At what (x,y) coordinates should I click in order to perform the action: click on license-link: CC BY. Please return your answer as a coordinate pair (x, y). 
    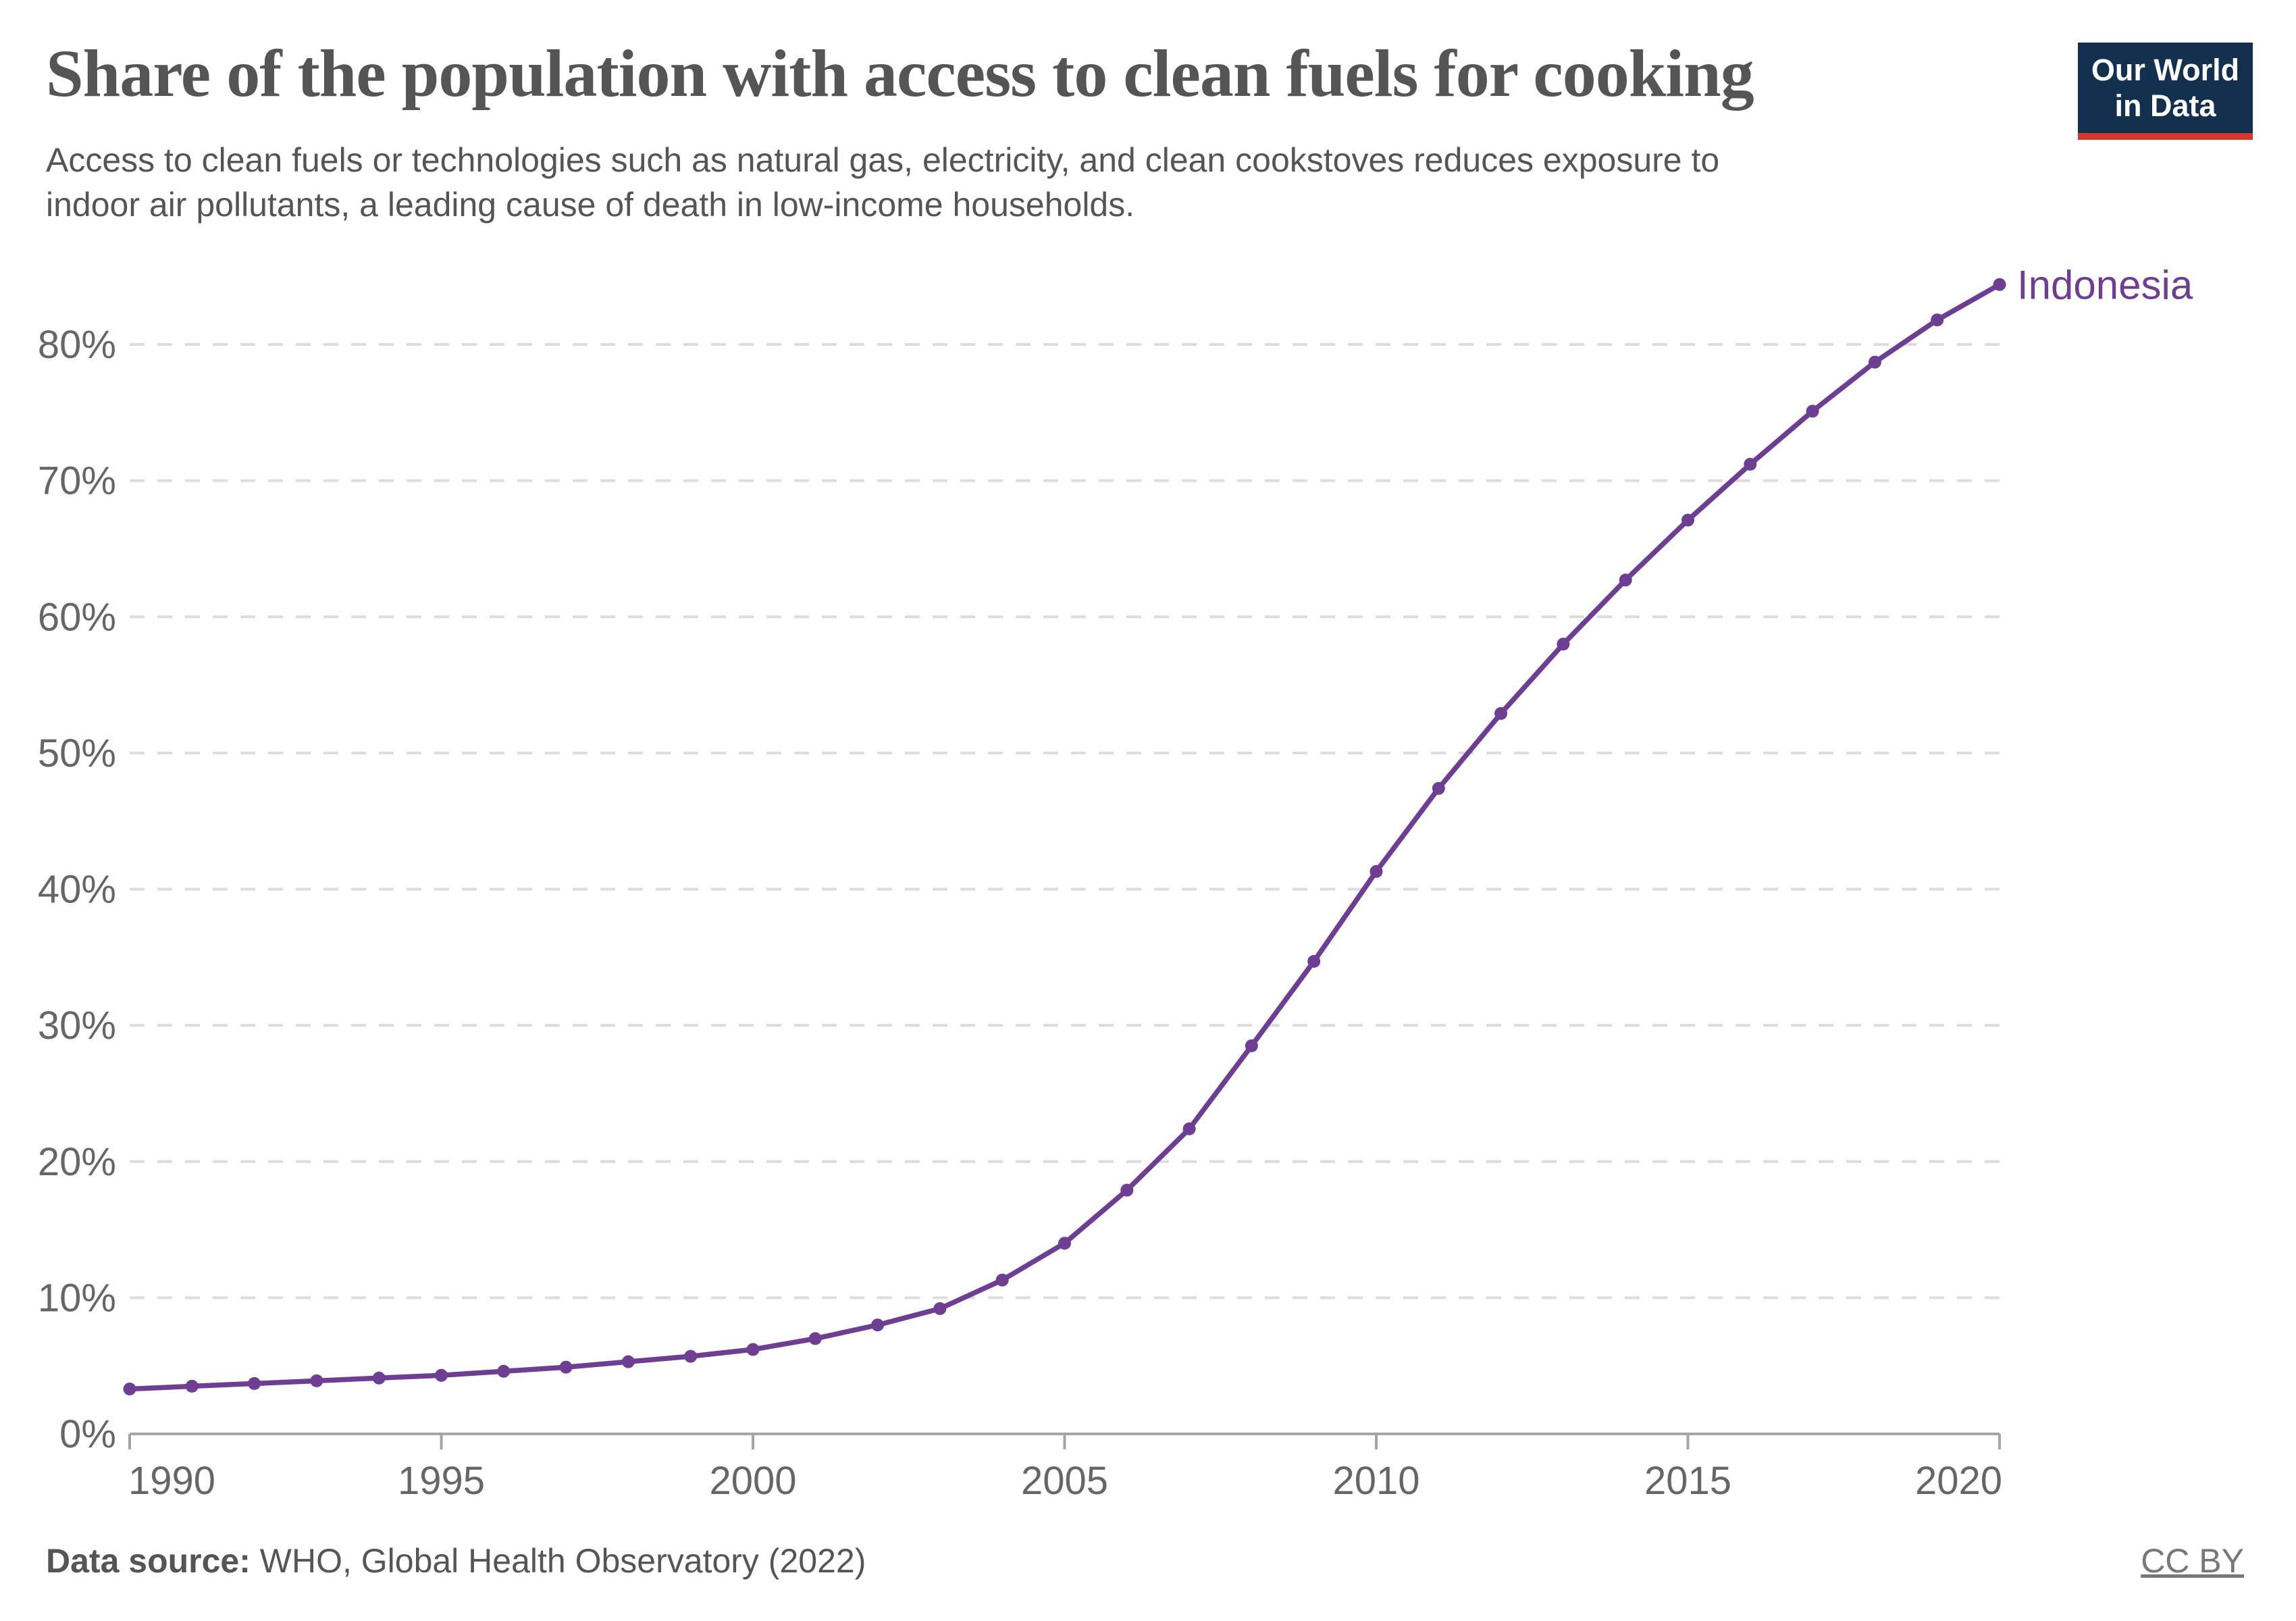
    Looking at the image, I should click on (2192, 1561).